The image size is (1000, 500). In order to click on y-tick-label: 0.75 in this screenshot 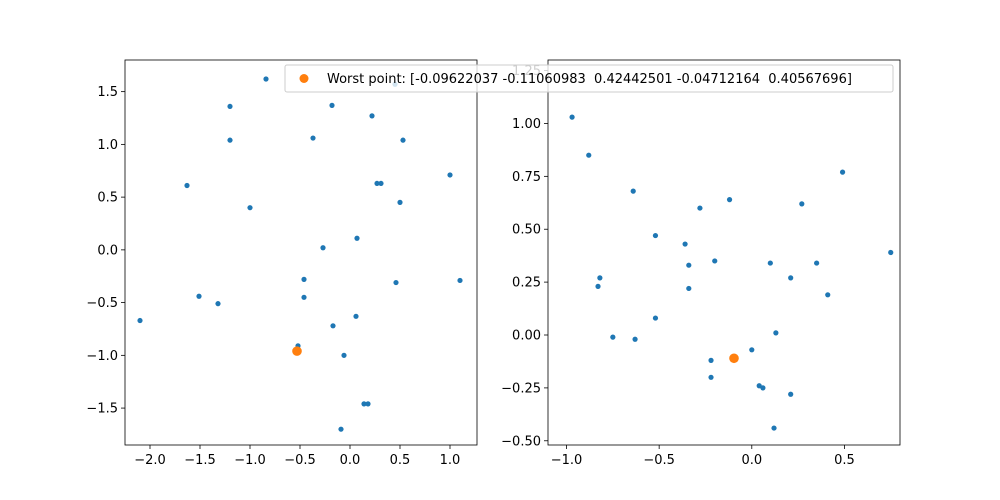, I will do `click(526, 177)`.